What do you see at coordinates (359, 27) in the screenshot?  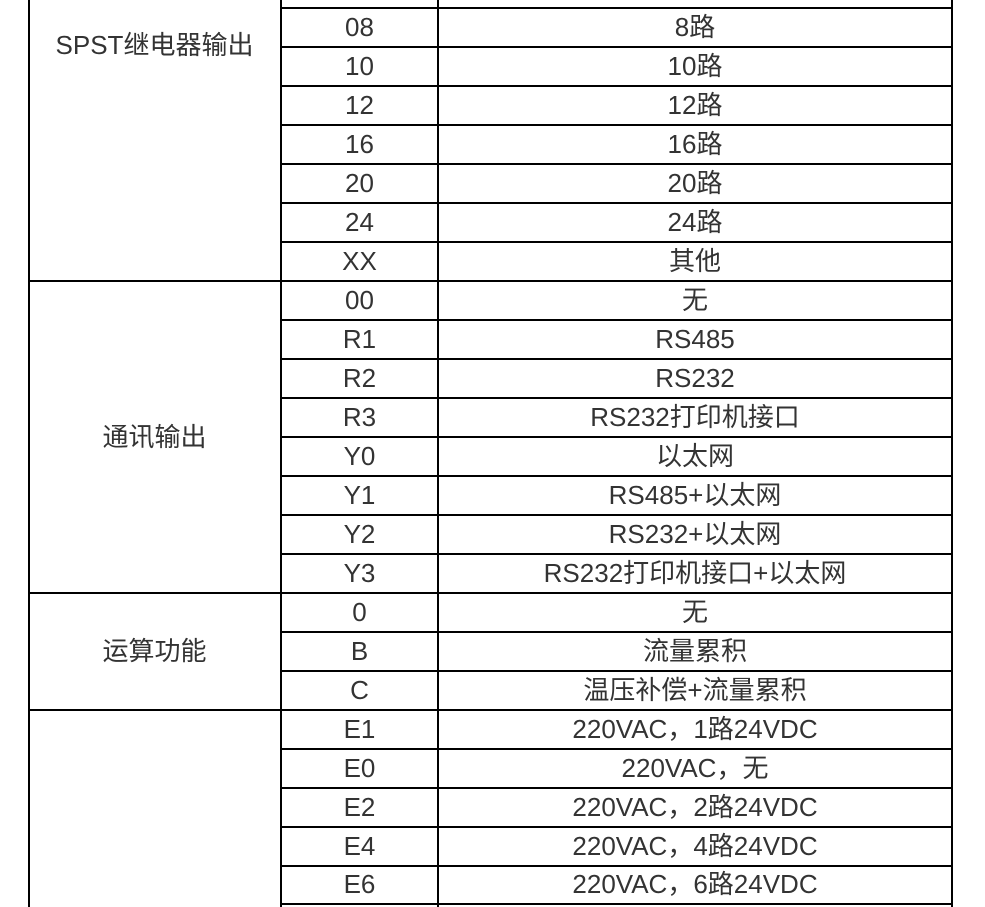 I see `code-cell: 08` at bounding box center [359, 27].